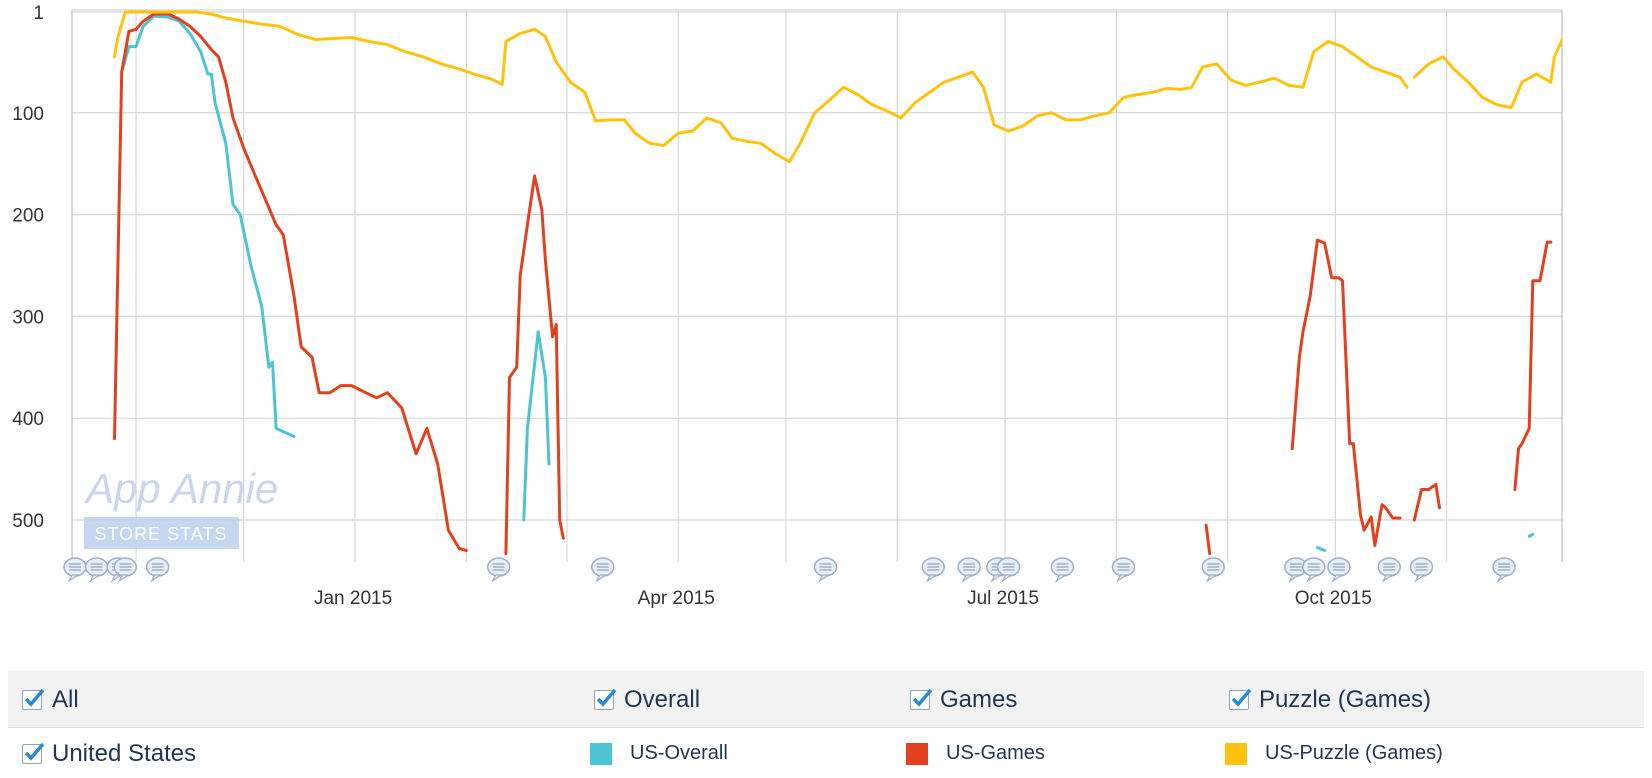 The image size is (1652, 778). Describe the element at coordinates (995, 753) in the screenshot. I see `legend-label: US-Games` at that location.